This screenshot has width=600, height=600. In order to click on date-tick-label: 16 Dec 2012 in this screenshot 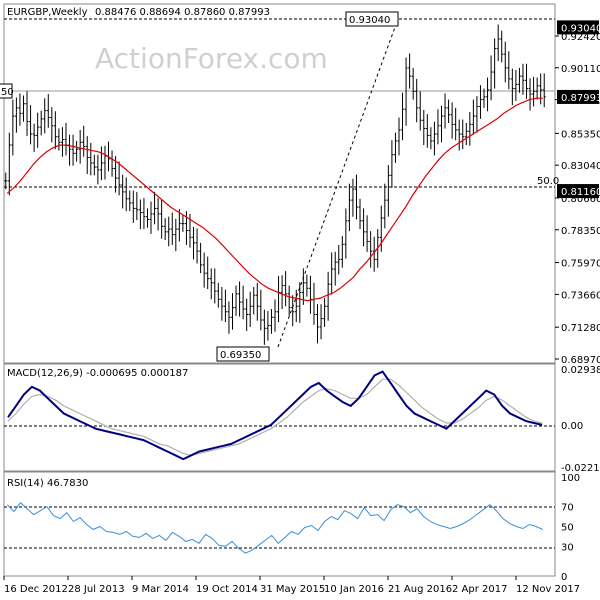, I will do `click(36, 589)`.